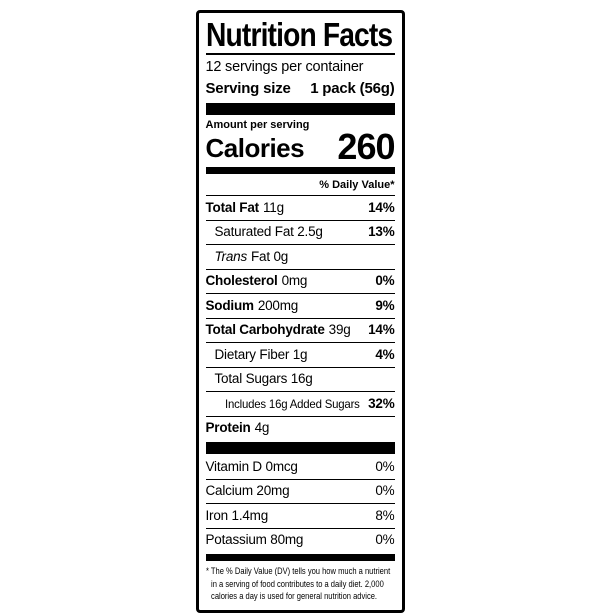 This screenshot has height=613, width=600. I want to click on nutrient-name-italic: Trans, so click(231, 256).